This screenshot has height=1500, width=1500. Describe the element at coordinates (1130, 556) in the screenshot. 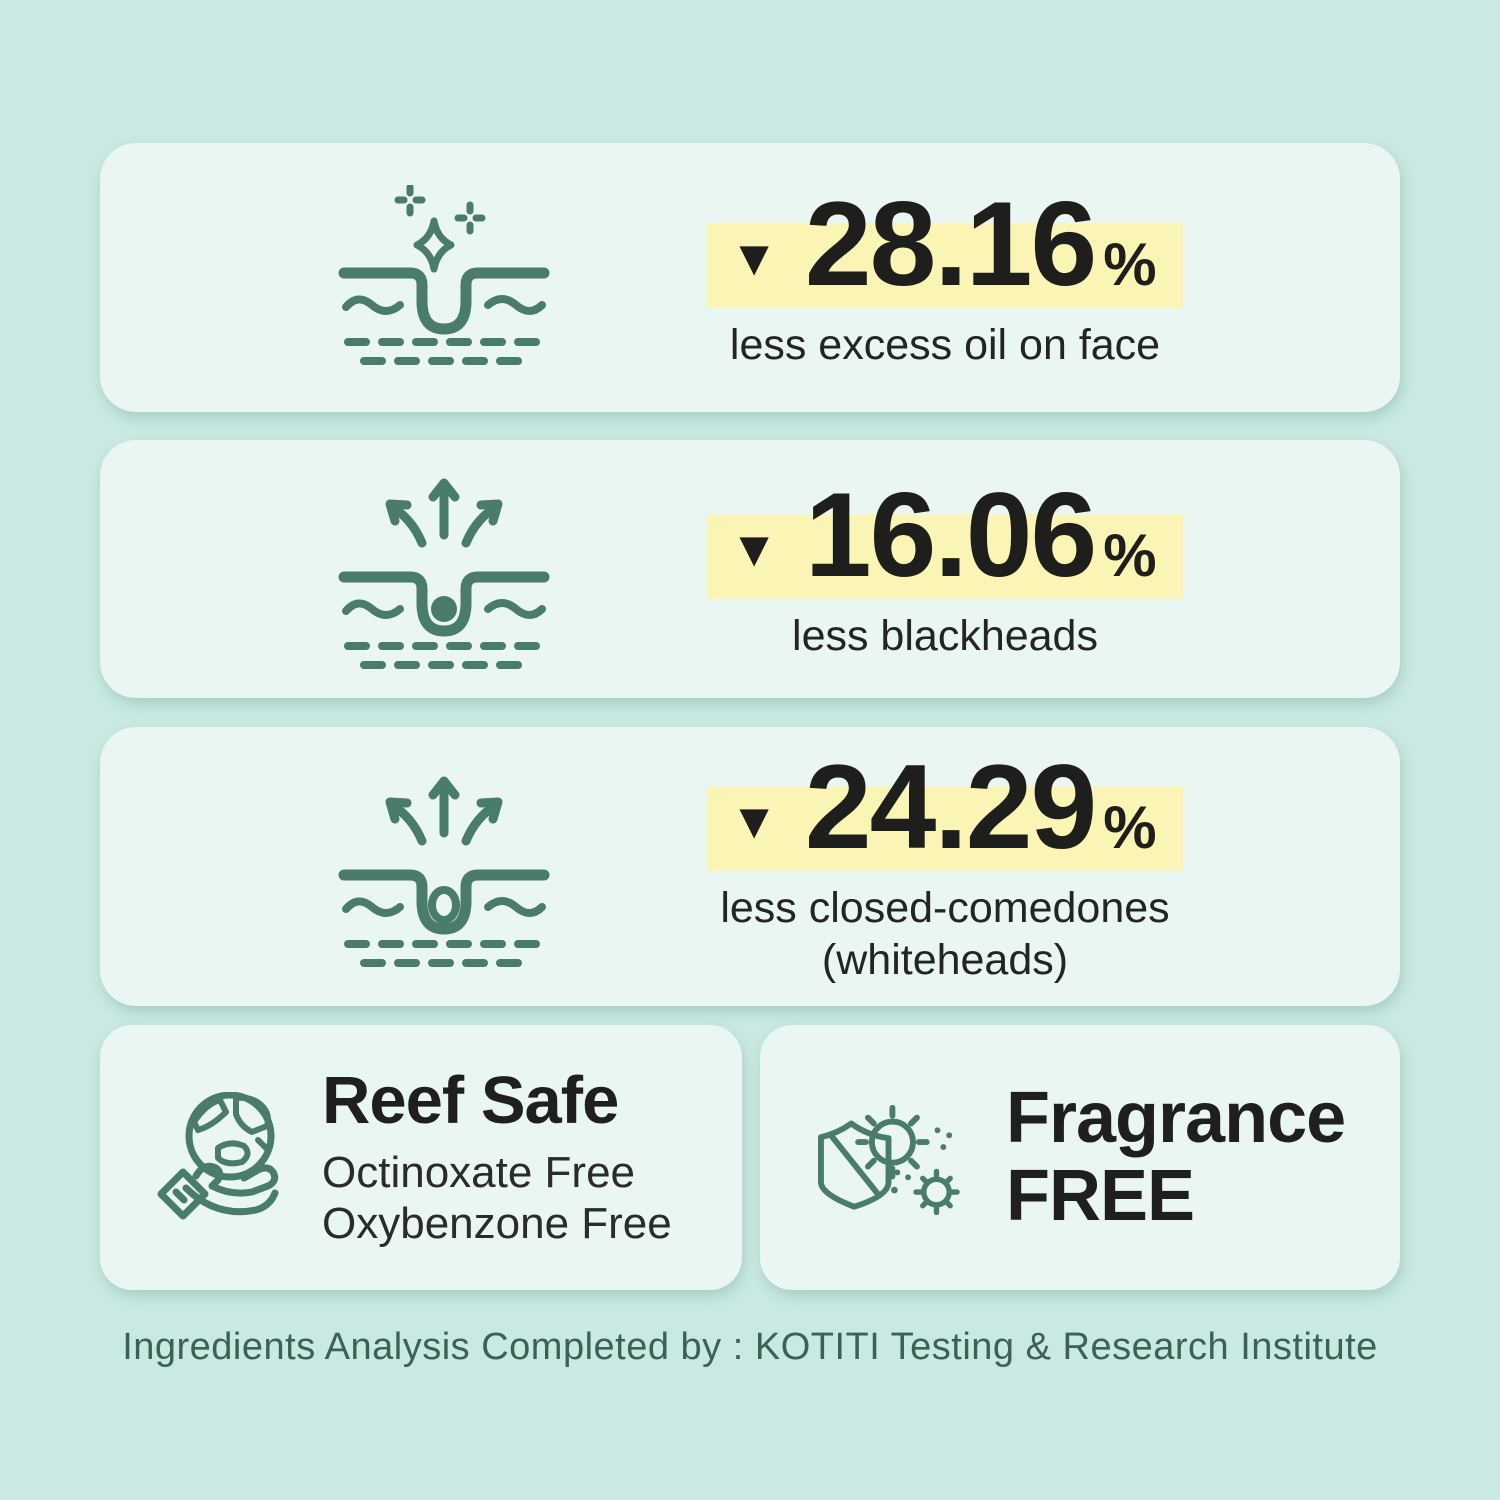

I see `stat-unit-blackheads: %` at that location.